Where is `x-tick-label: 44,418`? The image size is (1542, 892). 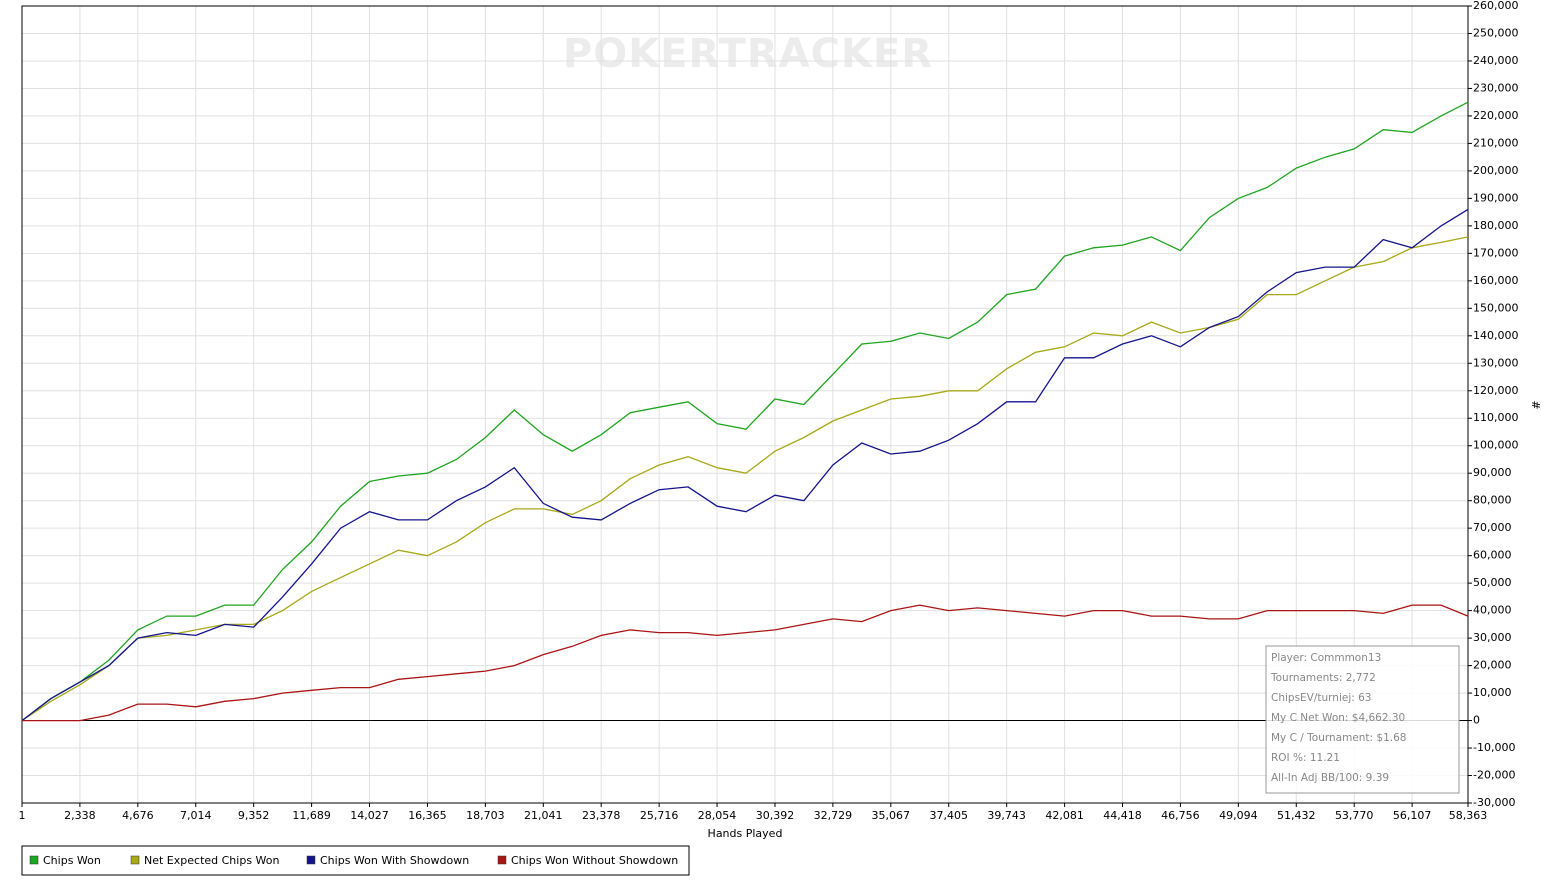 x-tick-label: 44,418 is located at coordinates (1122, 815).